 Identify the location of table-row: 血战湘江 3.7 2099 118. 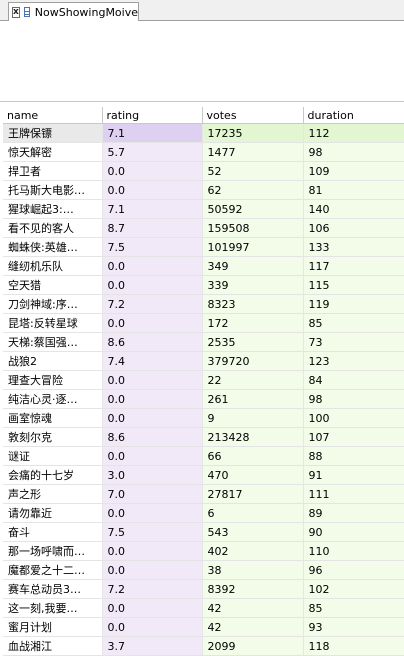
(203, 646).